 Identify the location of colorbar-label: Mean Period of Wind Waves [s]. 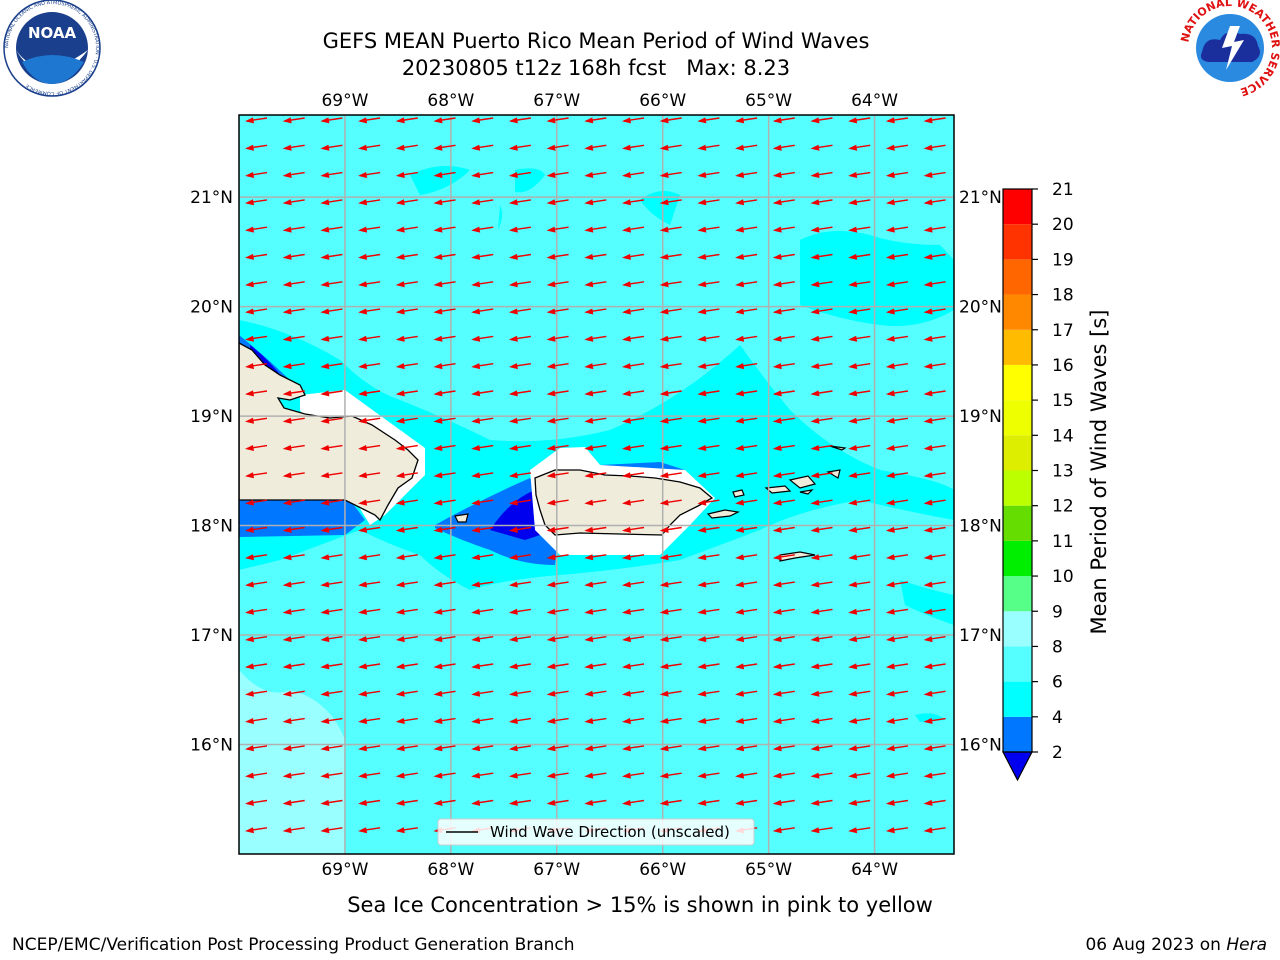
(1099, 472).